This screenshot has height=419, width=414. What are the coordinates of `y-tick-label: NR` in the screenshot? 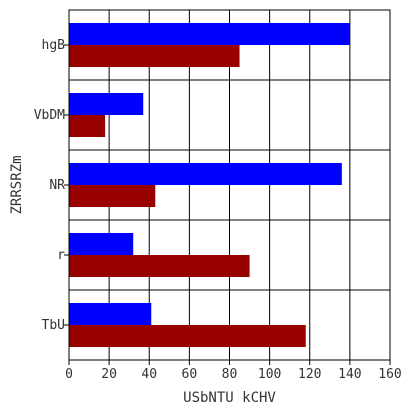 It's located at (57, 185).